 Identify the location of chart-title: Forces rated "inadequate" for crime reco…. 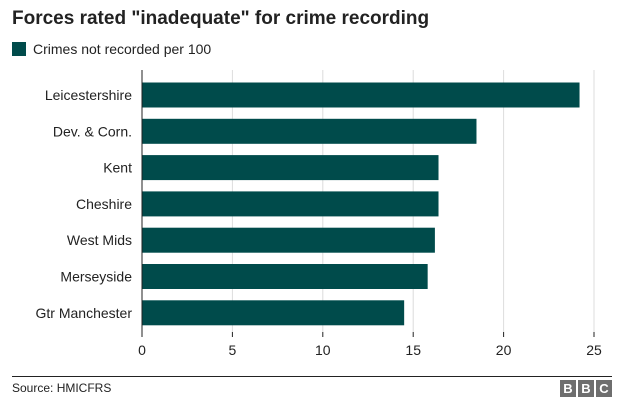
(221, 18).